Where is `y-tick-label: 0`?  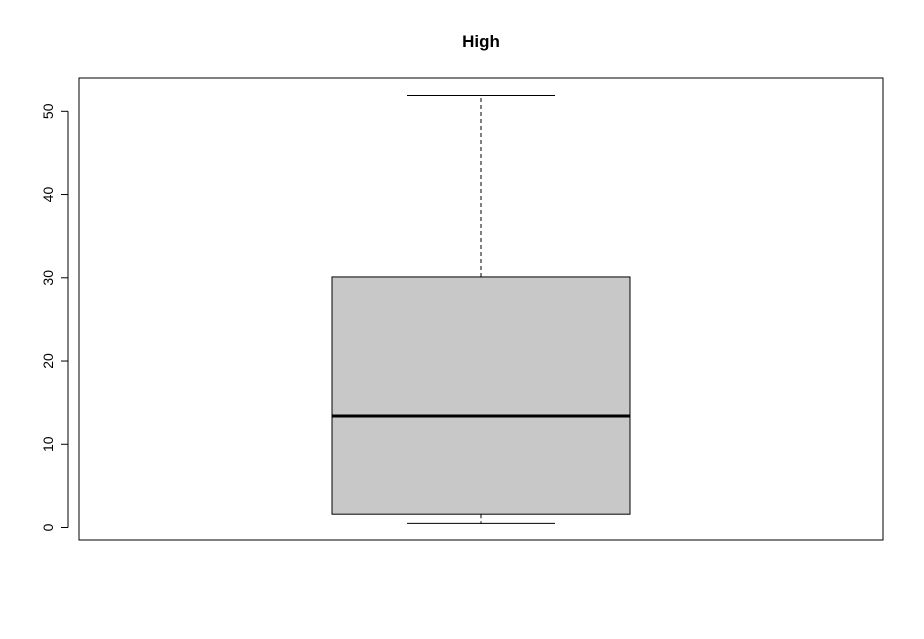
y-tick-label: 0 is located at coordinates (48, 527).